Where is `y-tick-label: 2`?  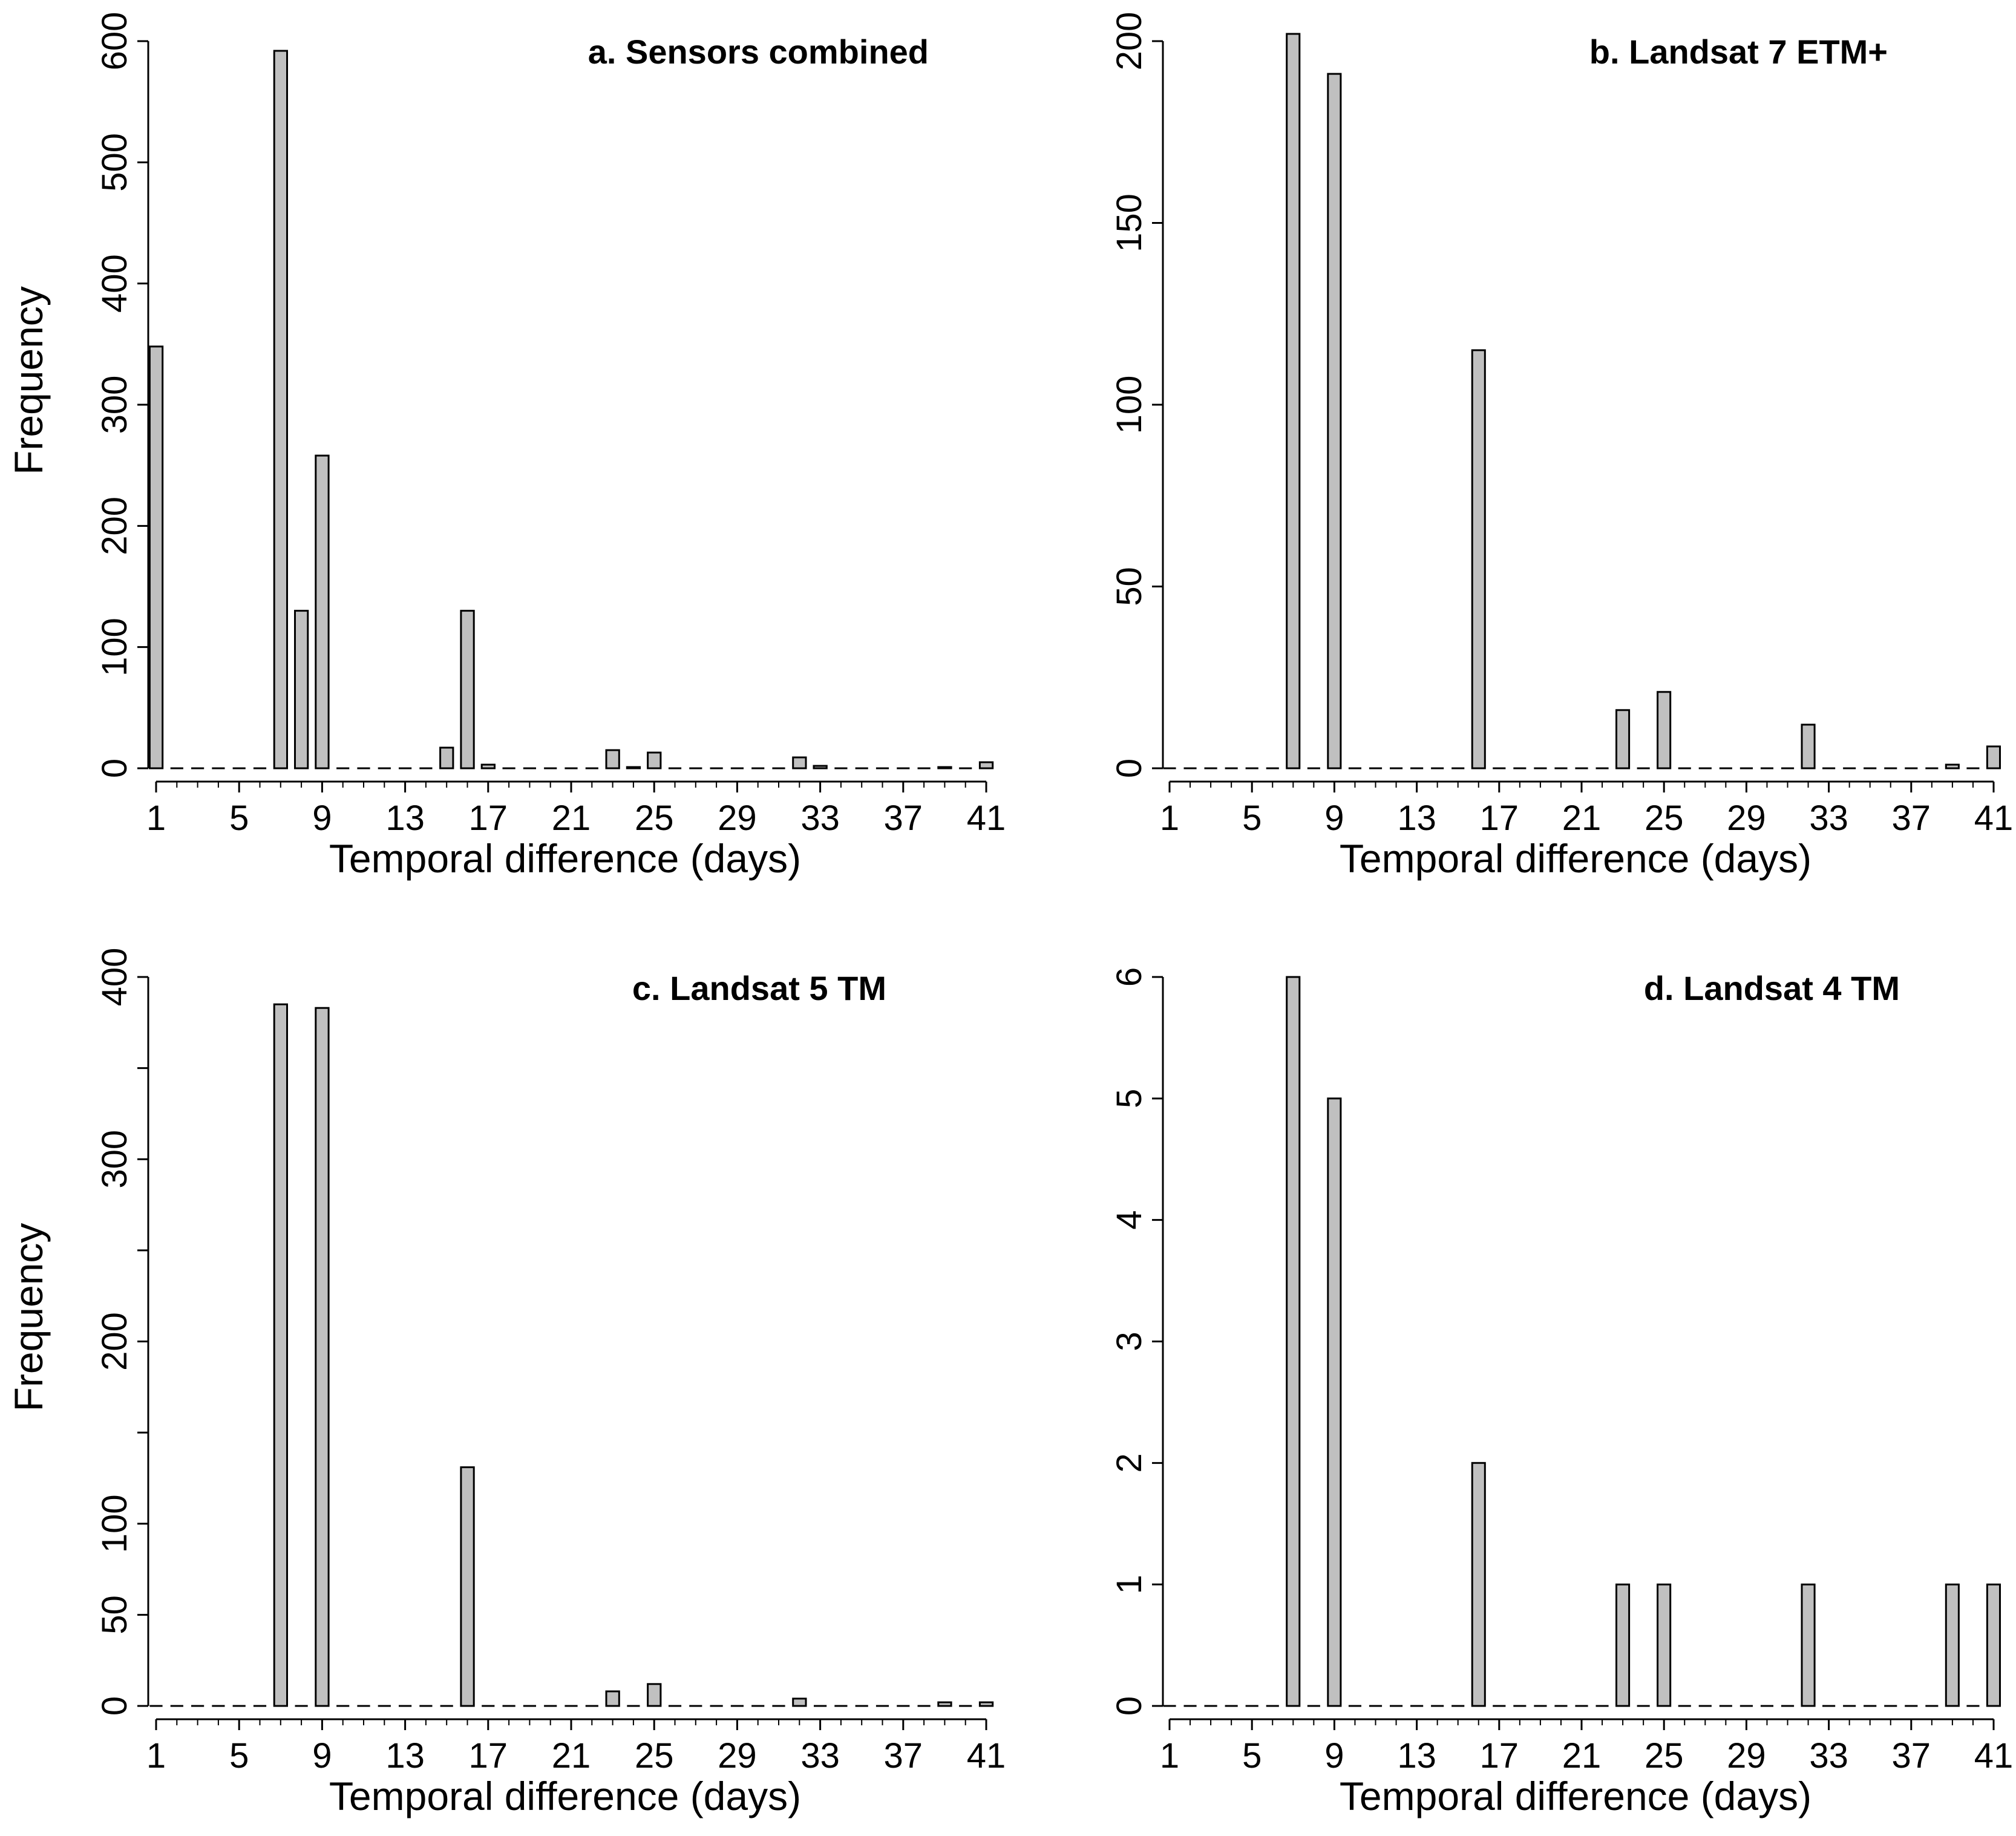 y-tick-label: 2 is located at coordinates (1129, 1462).